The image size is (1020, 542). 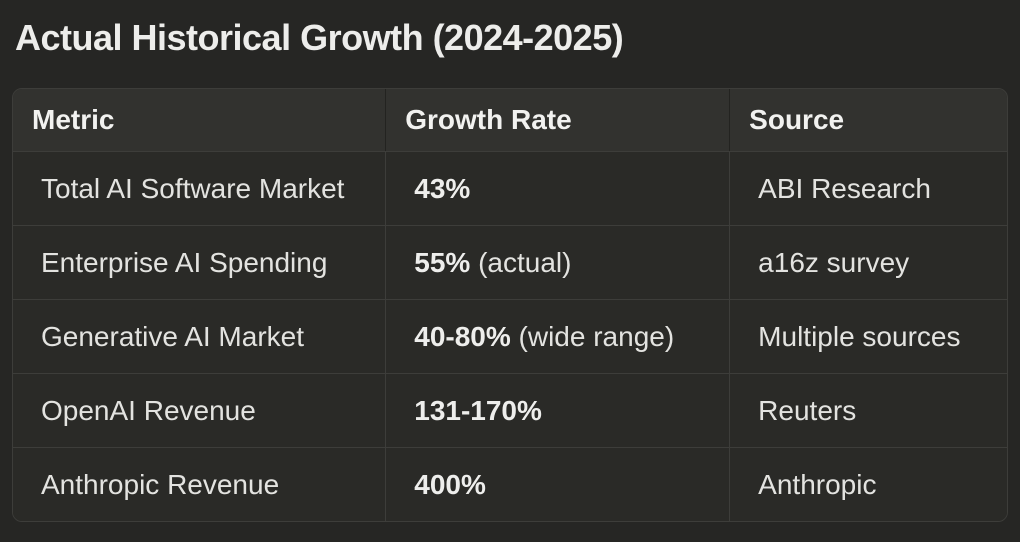 I want to click on growth-rate-cell: 131-170%, so click(x=557, y=410).